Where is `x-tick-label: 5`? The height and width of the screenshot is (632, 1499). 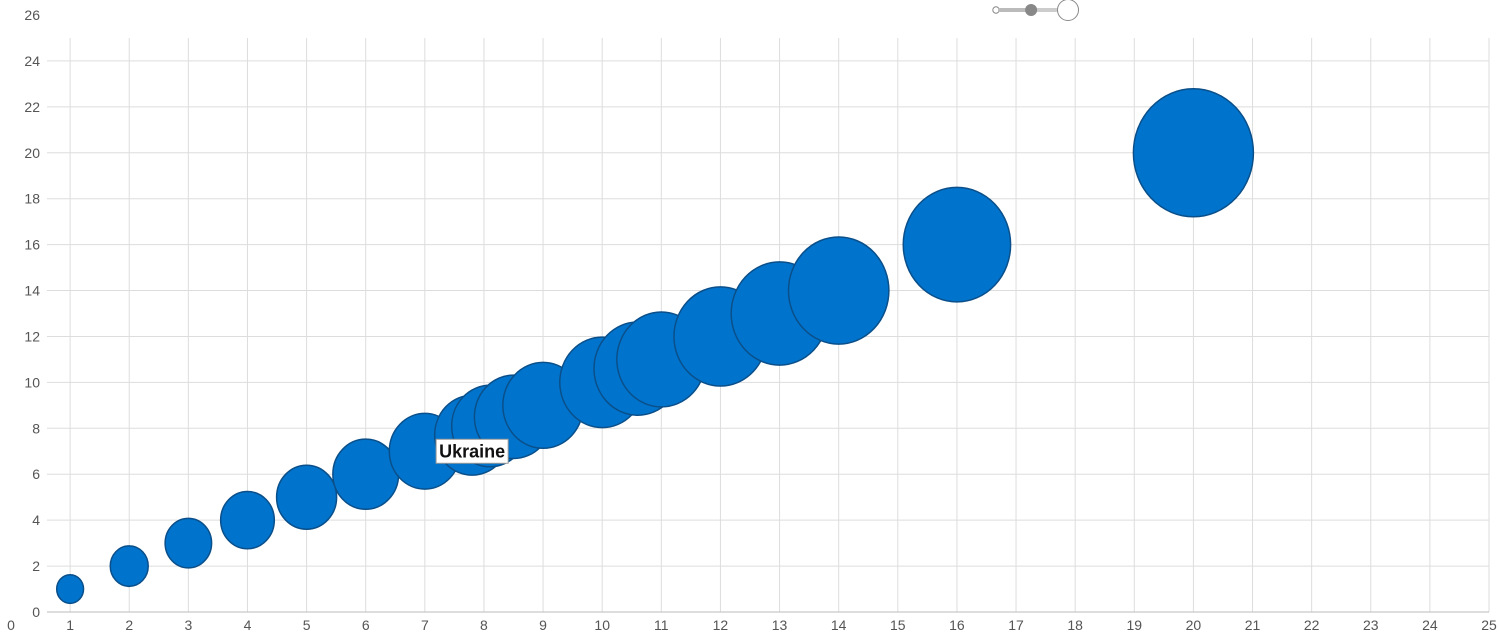 x-tick-label: 5 is located at coordinates (307, 624).